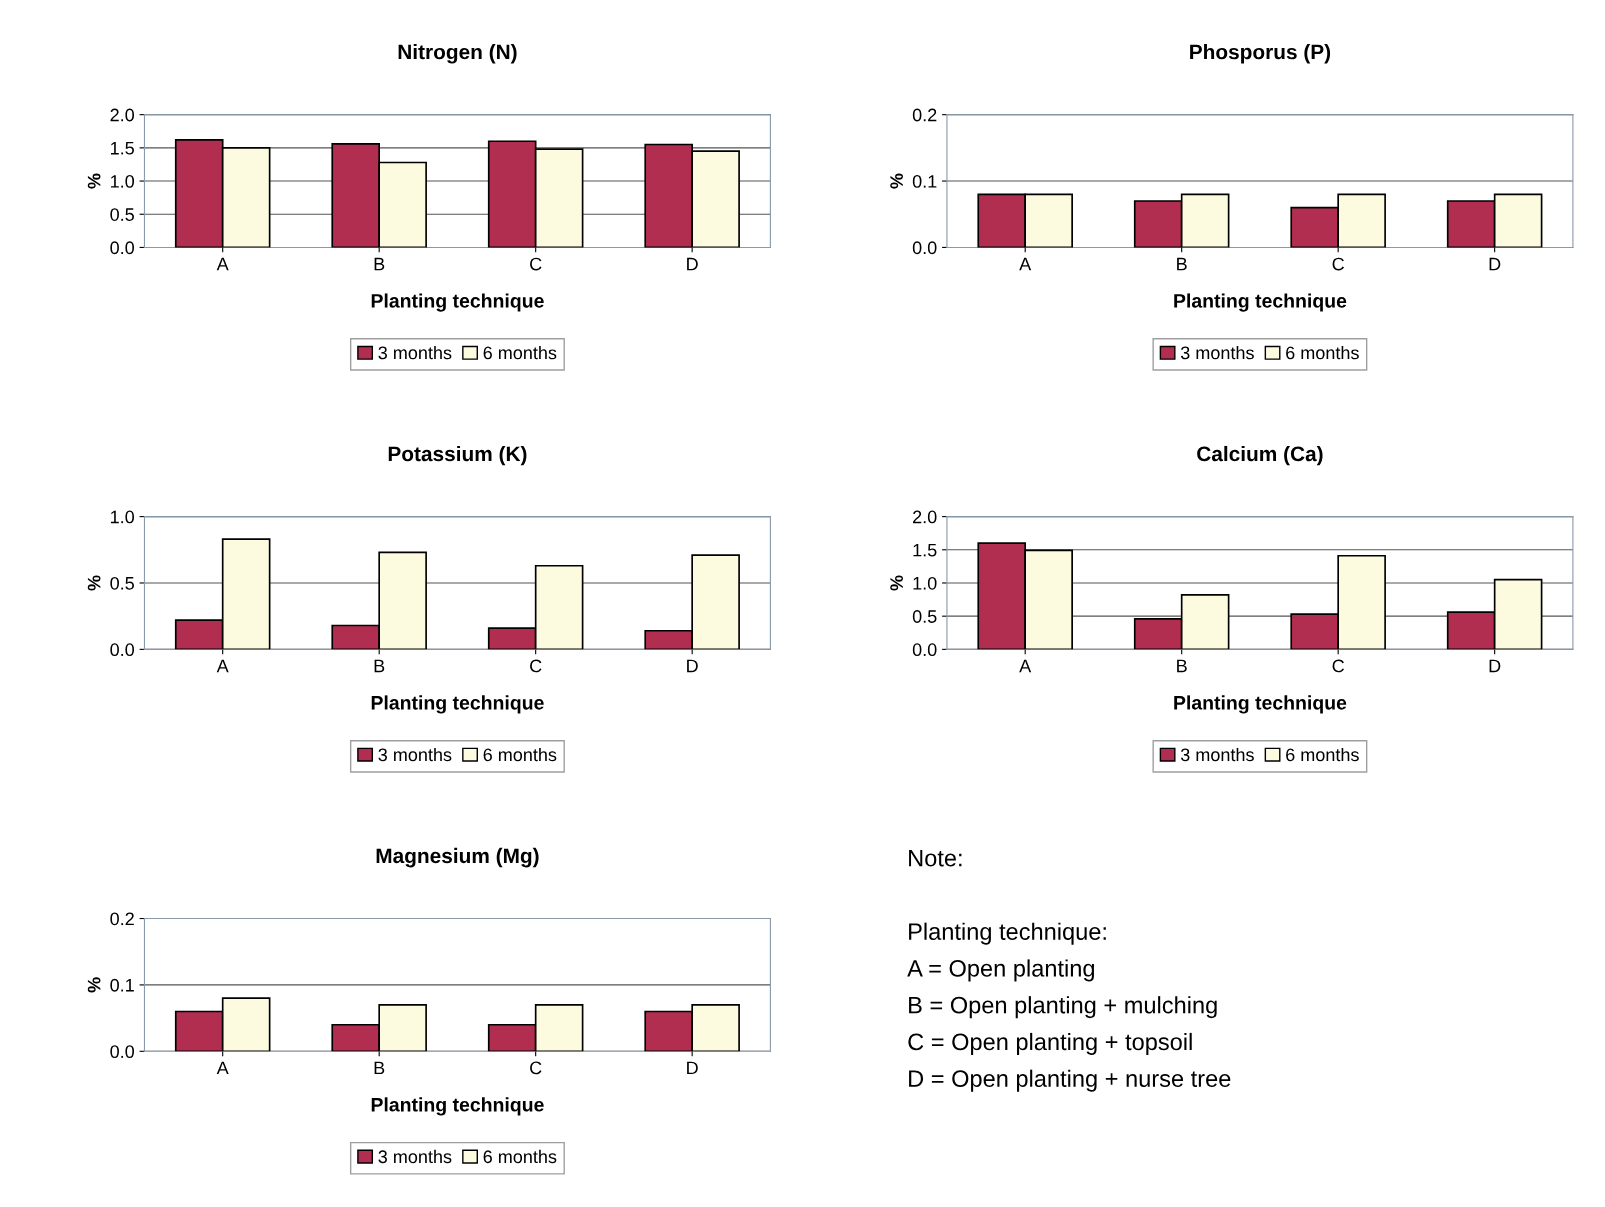 The height and width of the screenshot is (1207, 1605). I want to click on text: C = Open planting + topsoil, so click(1050, 1043).